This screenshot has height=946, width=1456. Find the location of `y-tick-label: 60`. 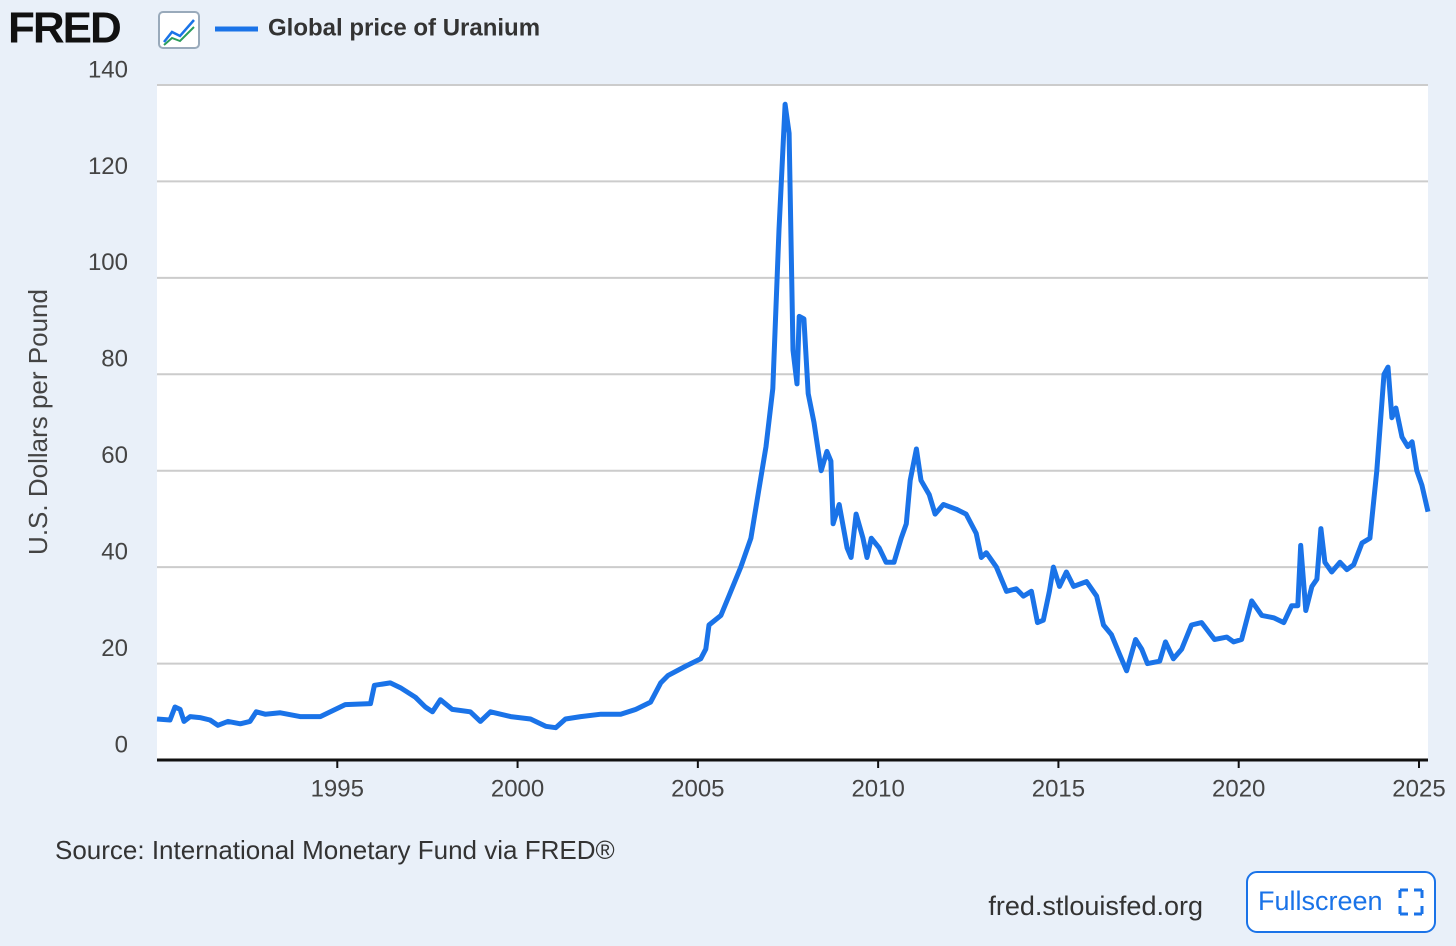

y-tick-label: 60 is located at coordinates (114, 455).